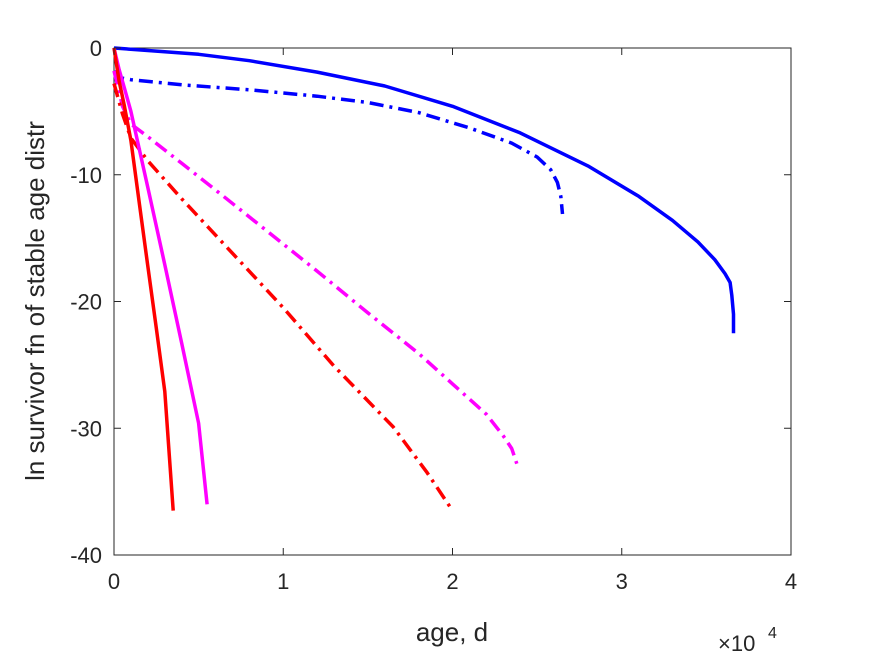  What do you see at coordinates (86, 555) in the screenshot?
I see `y-tick-label: -40` at bounding box center [86, 555].